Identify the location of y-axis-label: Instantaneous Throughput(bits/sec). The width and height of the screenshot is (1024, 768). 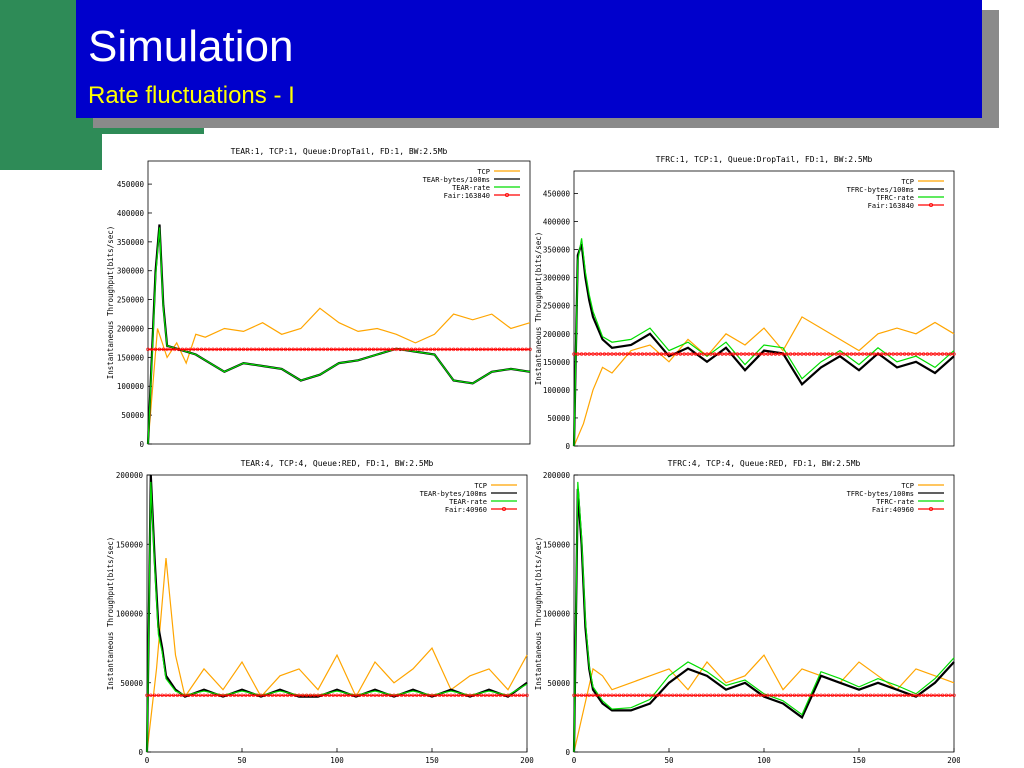
(110, 614).